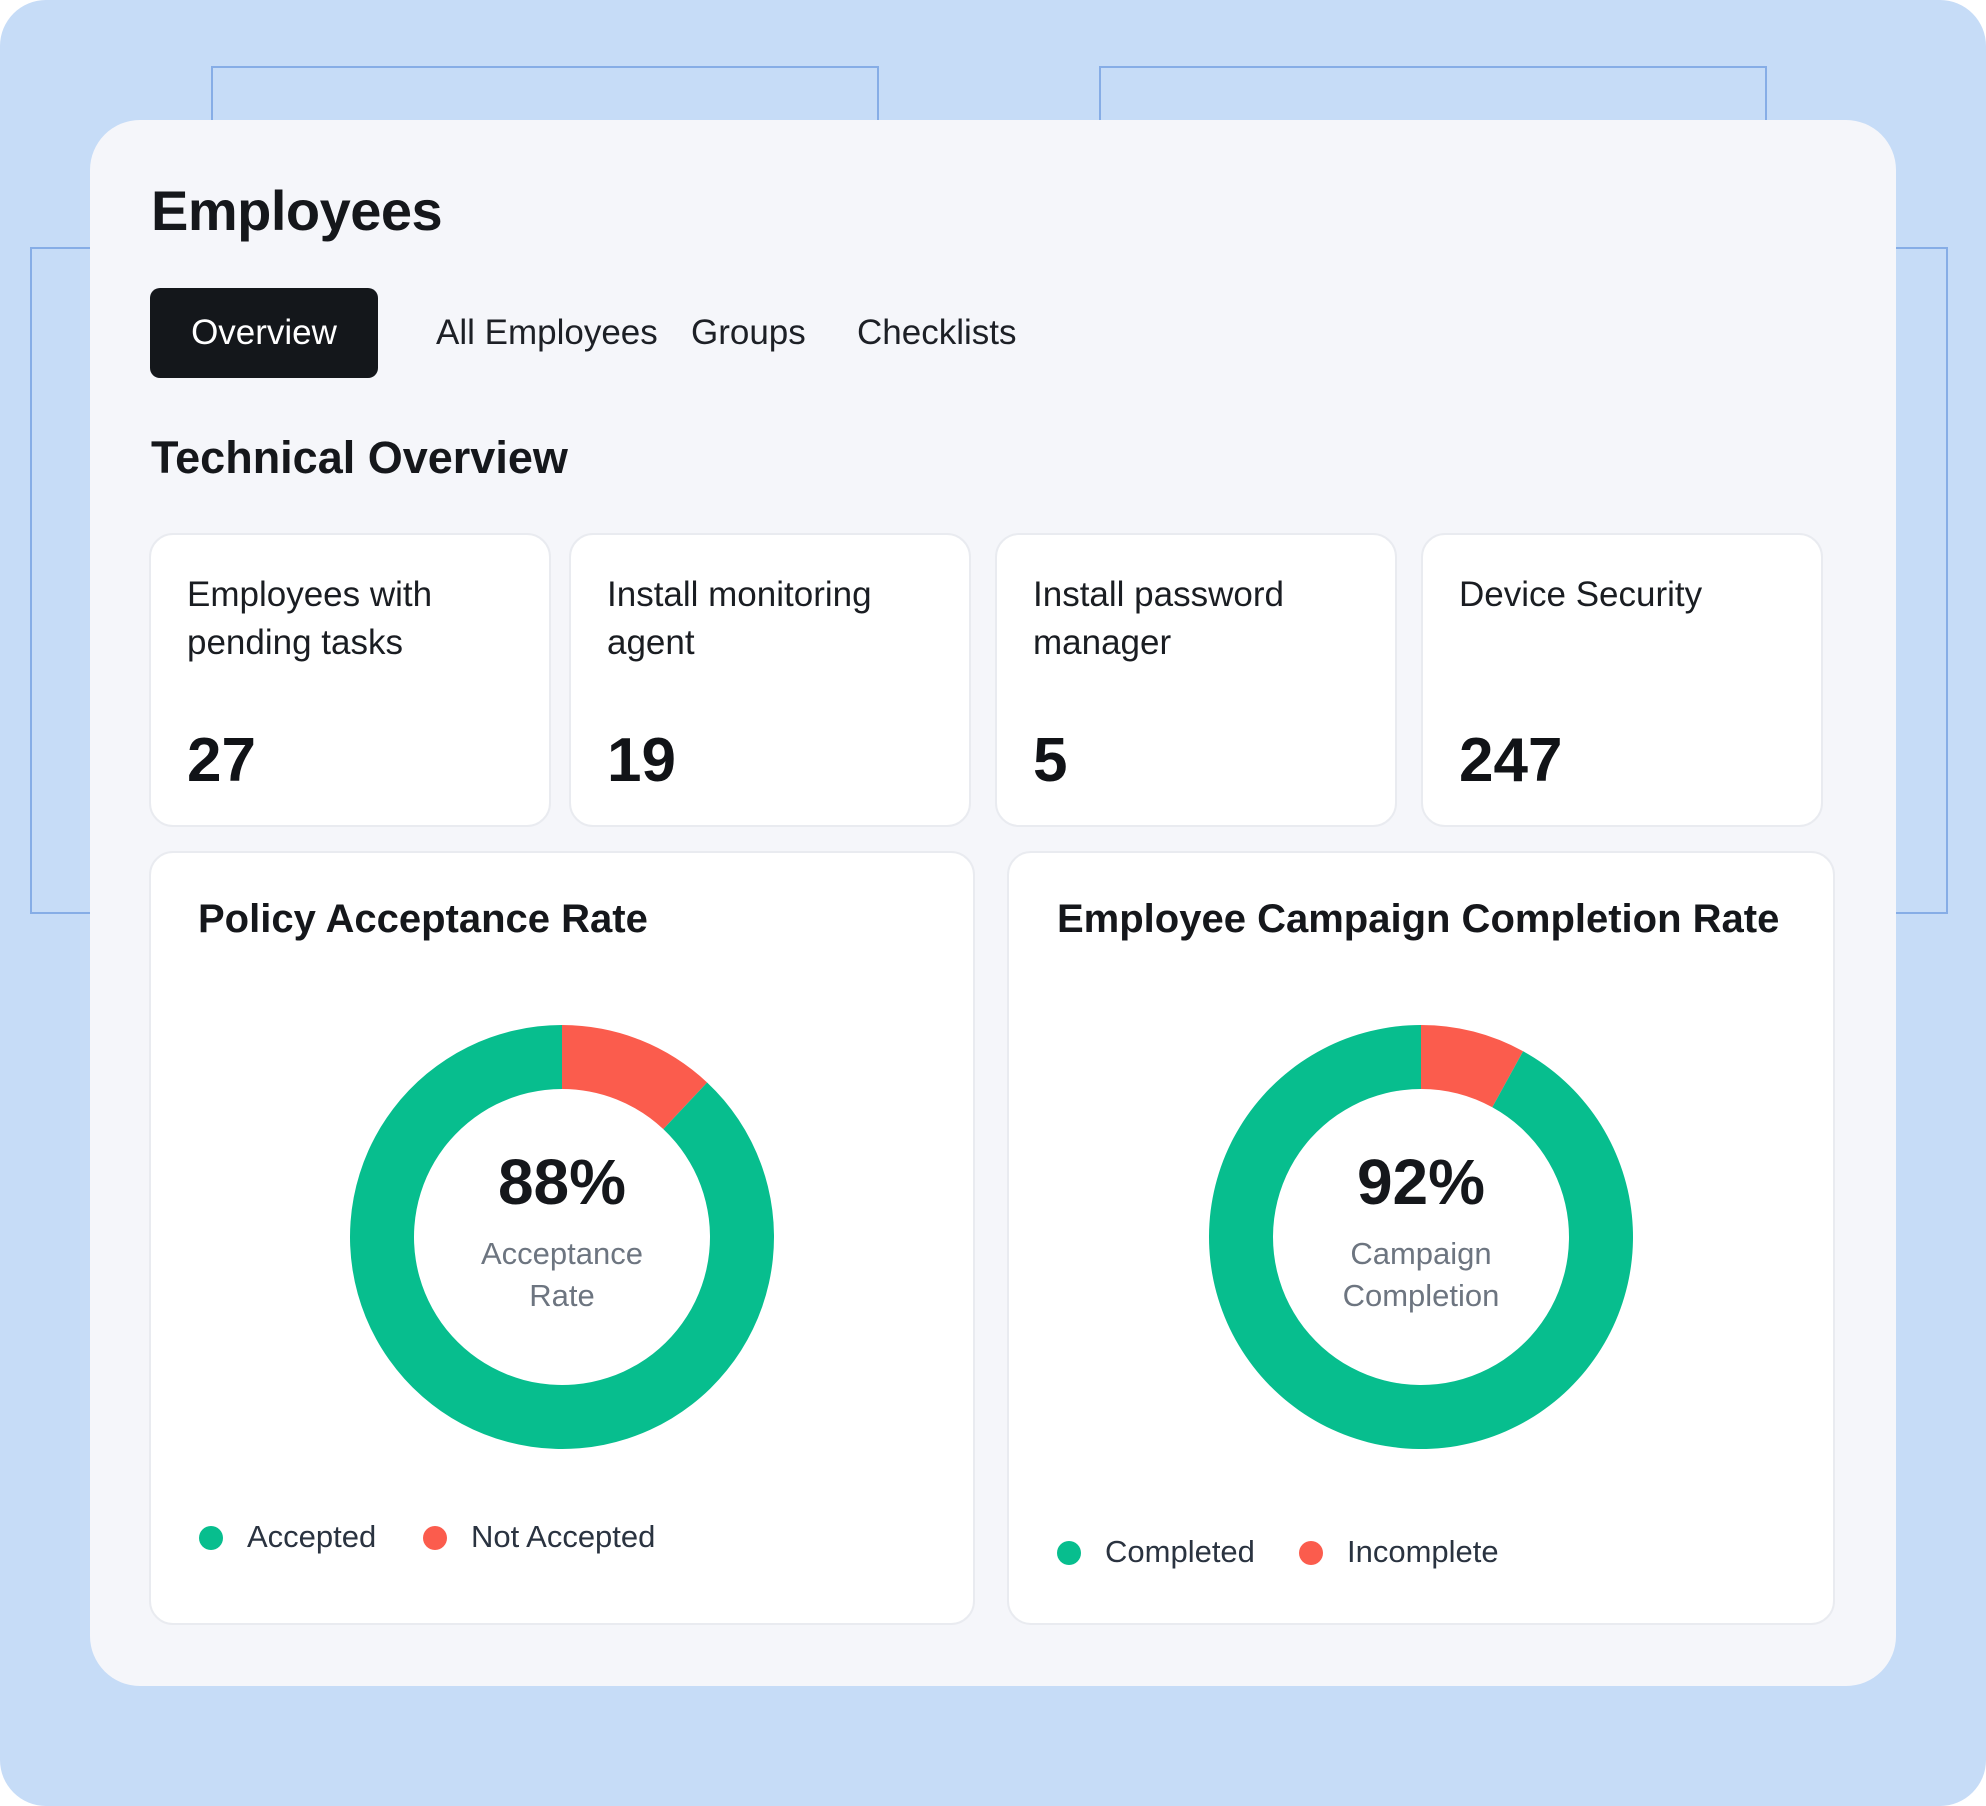  I want to click on donut-slice-accepted, so click(562, 1237).